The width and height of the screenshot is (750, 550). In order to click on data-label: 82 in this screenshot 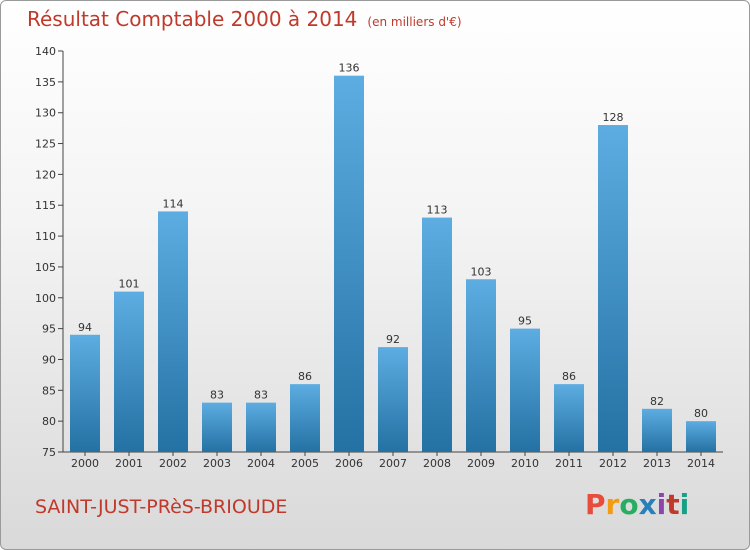, I will do `click(657, 401)`.